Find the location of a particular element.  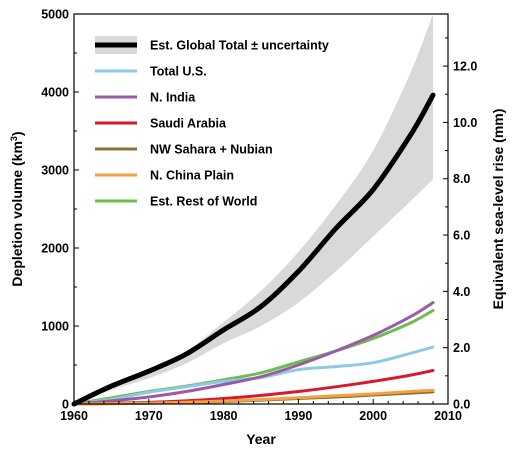

legend-label-2: N. India is located at coordinates (173, 98).